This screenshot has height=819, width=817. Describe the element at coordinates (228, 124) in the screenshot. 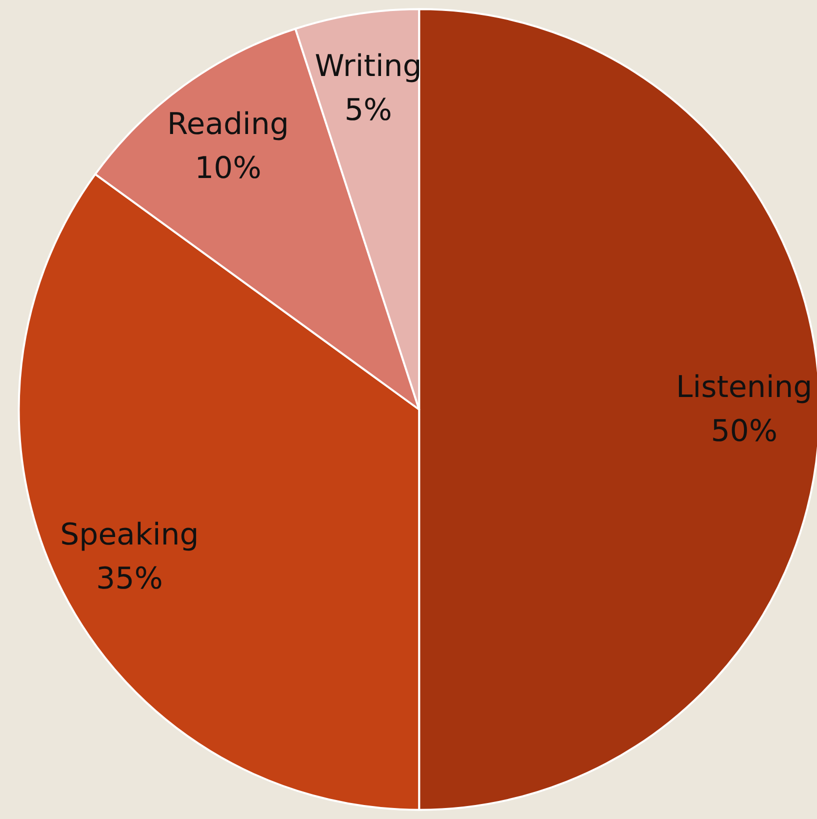

I see `slice-label: Reading` at that location.